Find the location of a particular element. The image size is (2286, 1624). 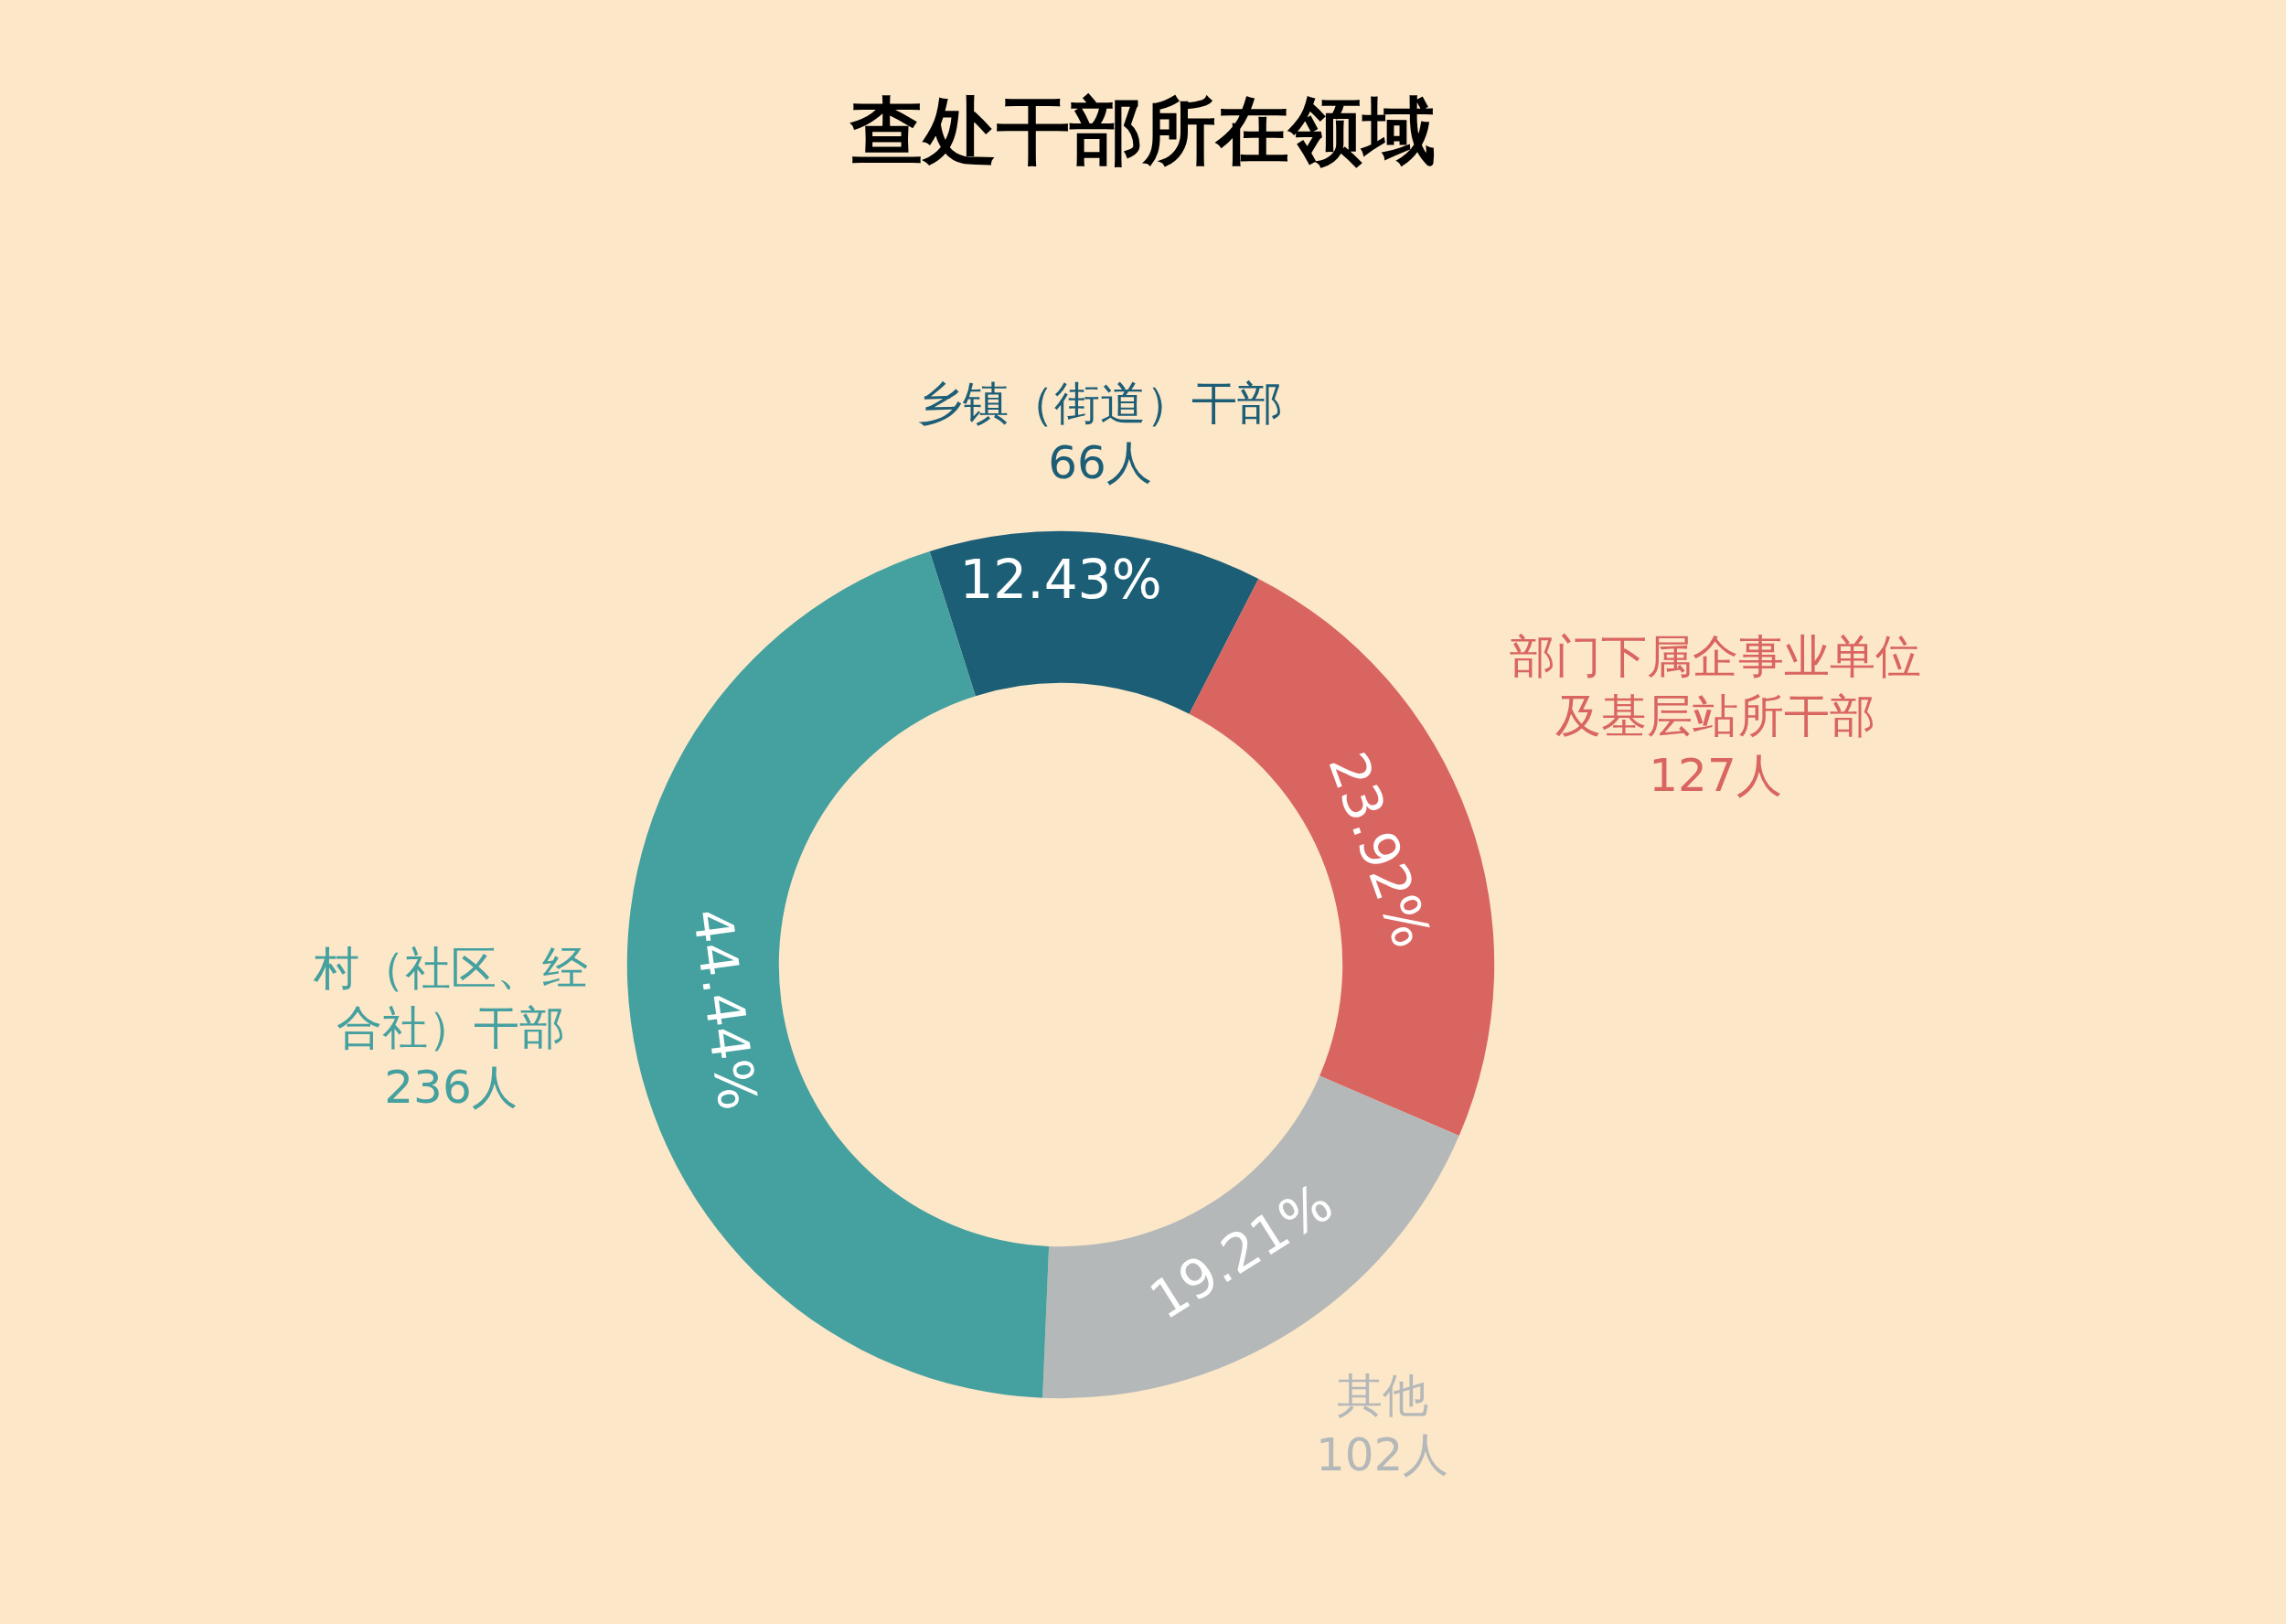

slice-label: 乡镇（街道）干部 is located at coordinates (1100, 403).